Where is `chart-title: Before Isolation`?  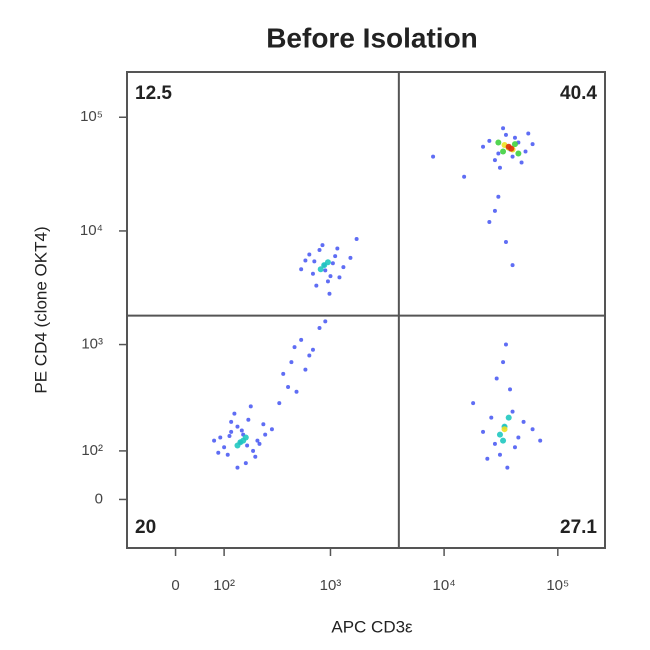 chart-title: Before Isolation is located at coordinates (372, 37).